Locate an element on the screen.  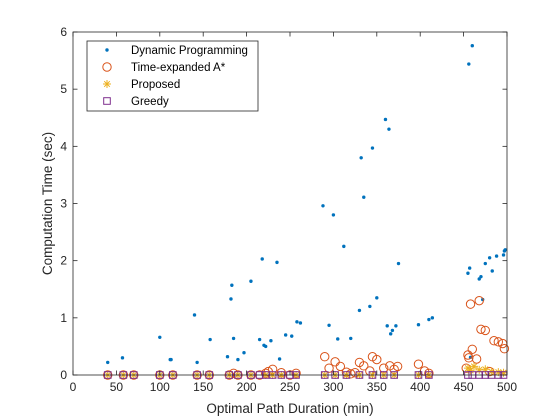
legend-symbol-asterisk is located at coordinates (107, 84).